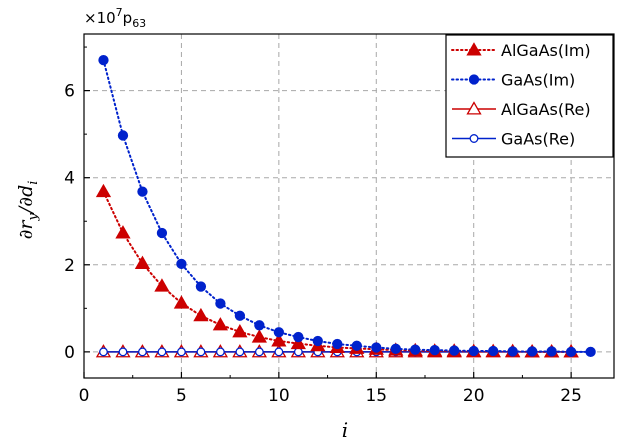 The height and width of the screenshot is (443, 628). What do you see at coordinates (474, 396) in the screenshot?
I see `x-tick-label: 20` at bounding box center [474, 396].